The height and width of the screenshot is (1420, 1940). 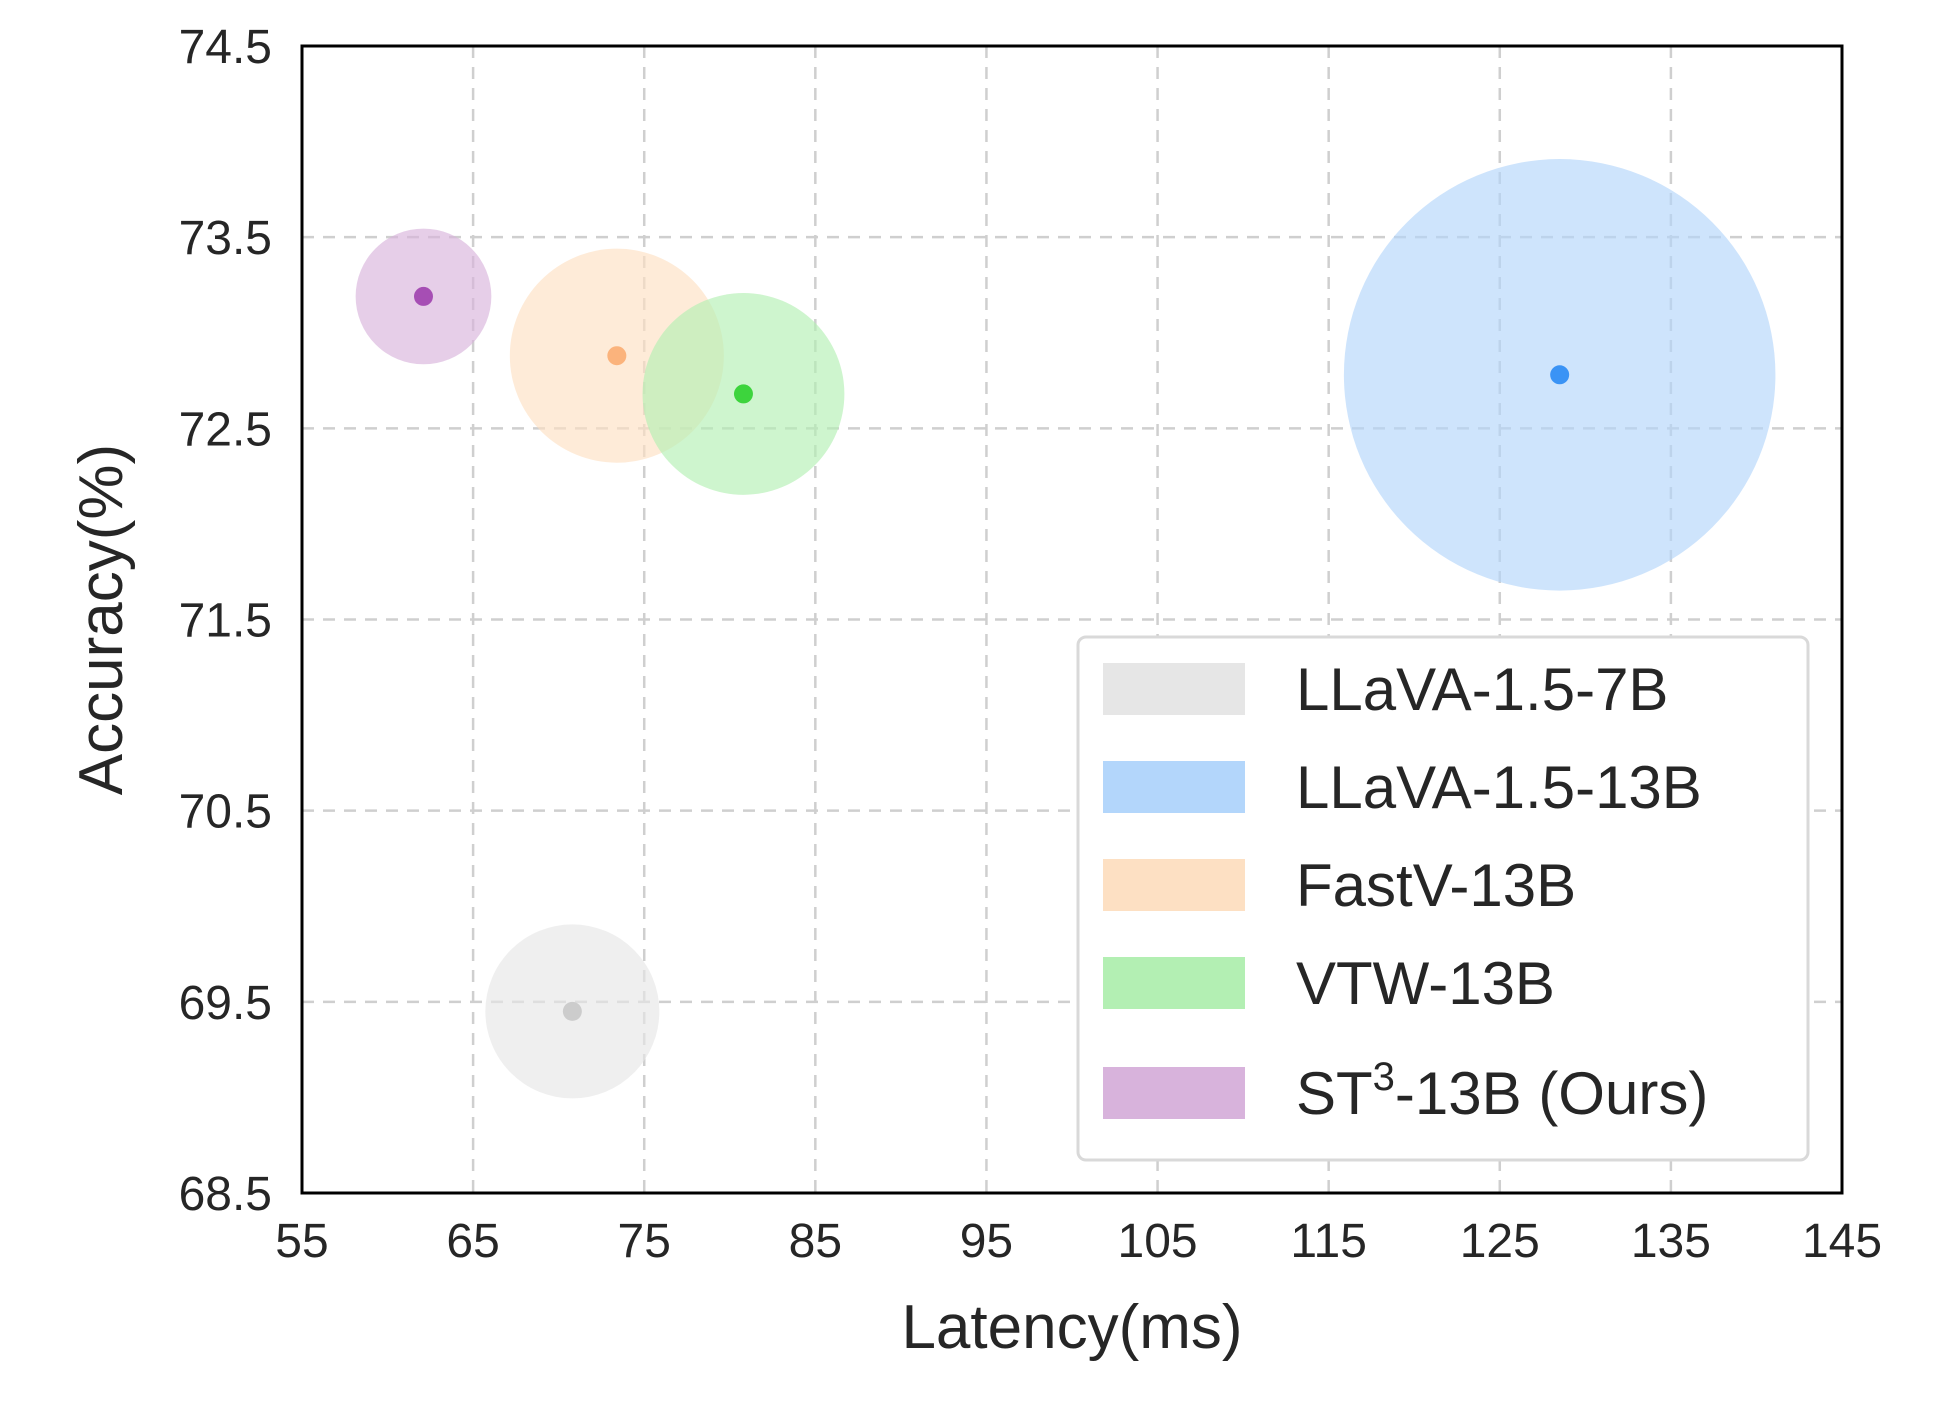 I want to click on legend-label: FastV-13B, so click(x=1436, y=885).